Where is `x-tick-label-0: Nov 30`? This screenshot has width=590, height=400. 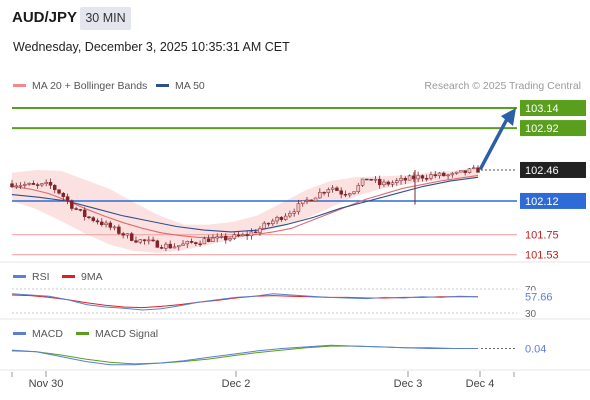 x-tick-label-0: Nov 30 is located at coordinates (46, 384).